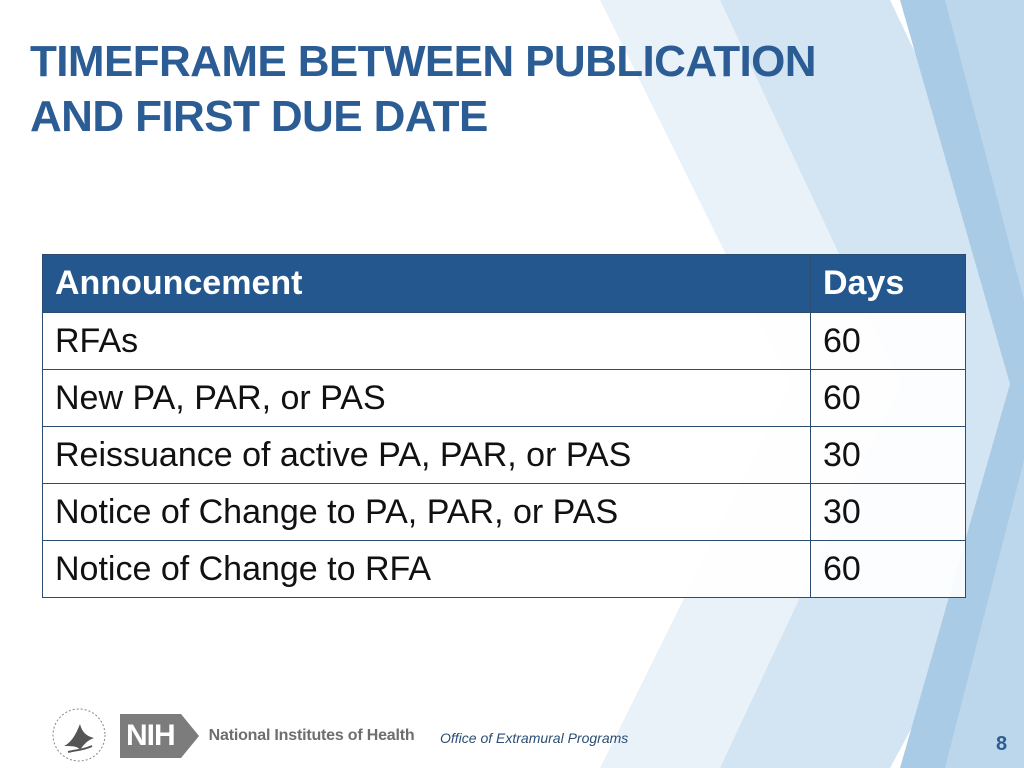 This screenshot has width=1024, height=768. I want to click on nih-logo-icon: NIH, so click(150, 736).